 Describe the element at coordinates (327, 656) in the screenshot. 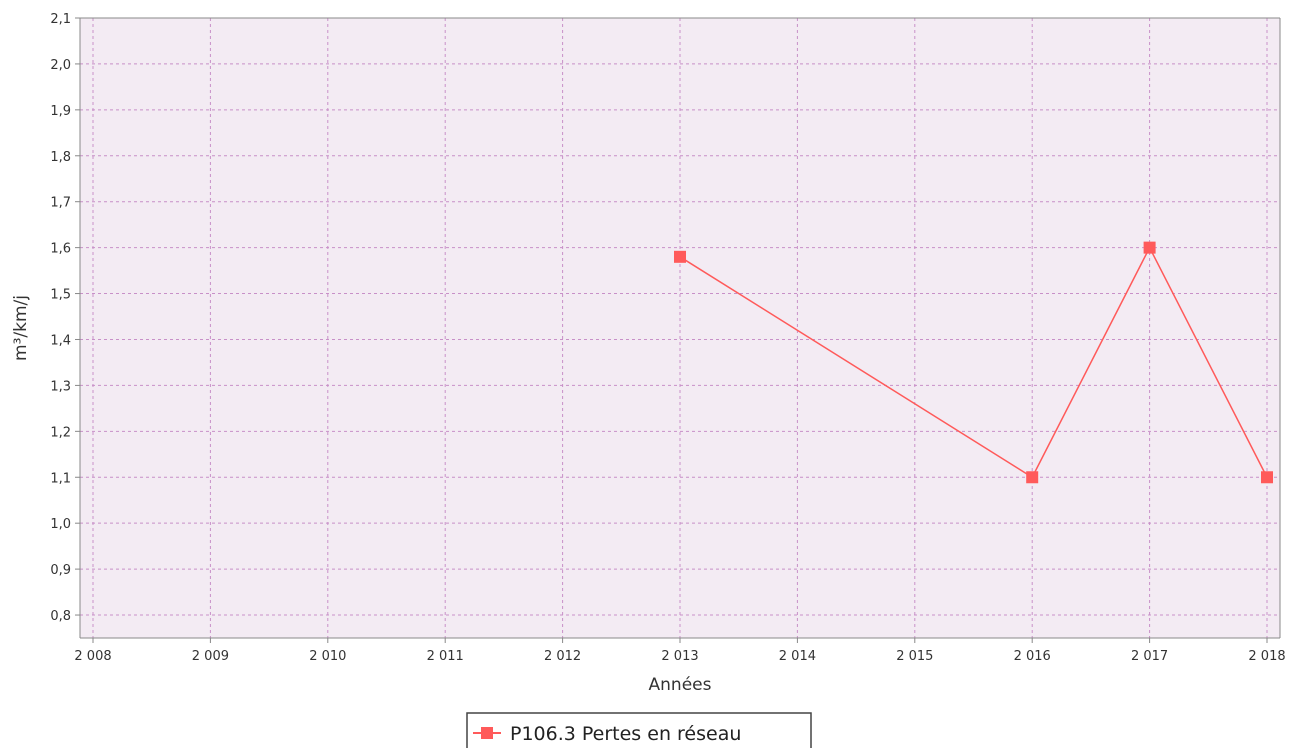

I see `x-tick-label: 2 010` at that location.